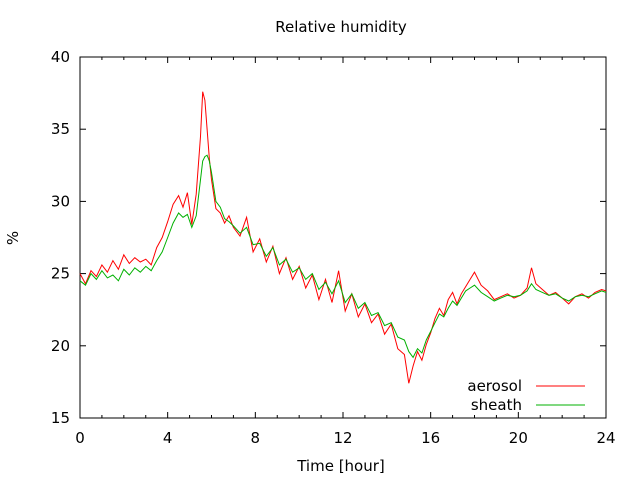 The height and width of the screenshot is (480, 640). I want to click on x-tick-label: 4, so click(168, 438).